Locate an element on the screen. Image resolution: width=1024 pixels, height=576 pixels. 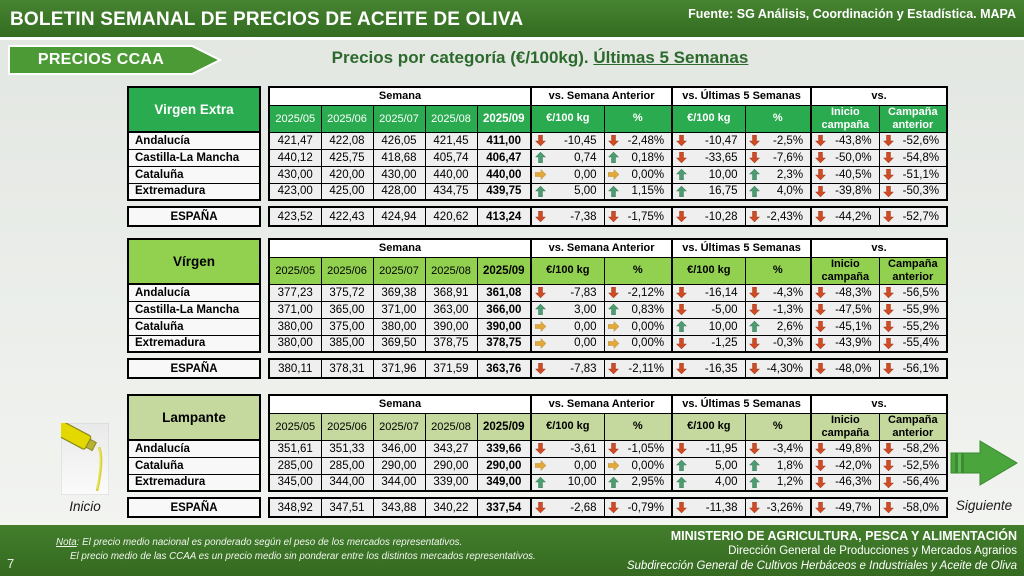
week-value: 420,00 is located at coordinates (347, 174).